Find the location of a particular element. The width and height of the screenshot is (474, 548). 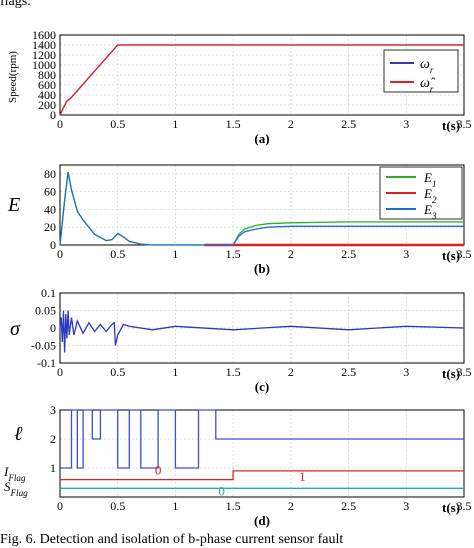

legend-entry: E2 is located at coordinates (430, 195).